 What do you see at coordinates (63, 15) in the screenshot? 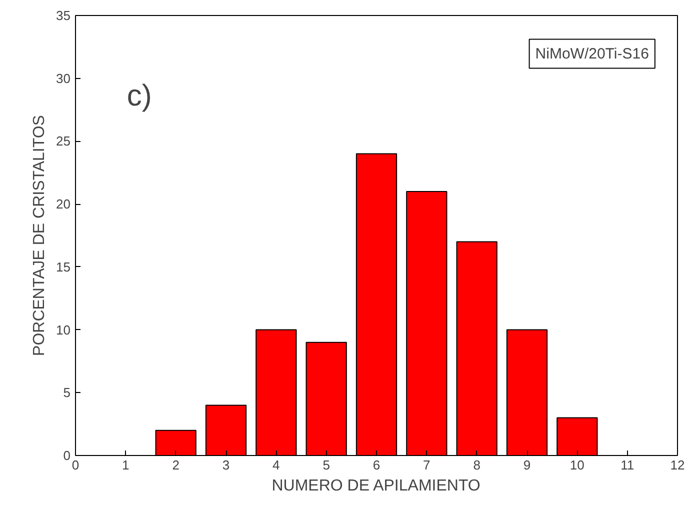
I see `y-tick-label: 35` at bounding box center [63, 15].